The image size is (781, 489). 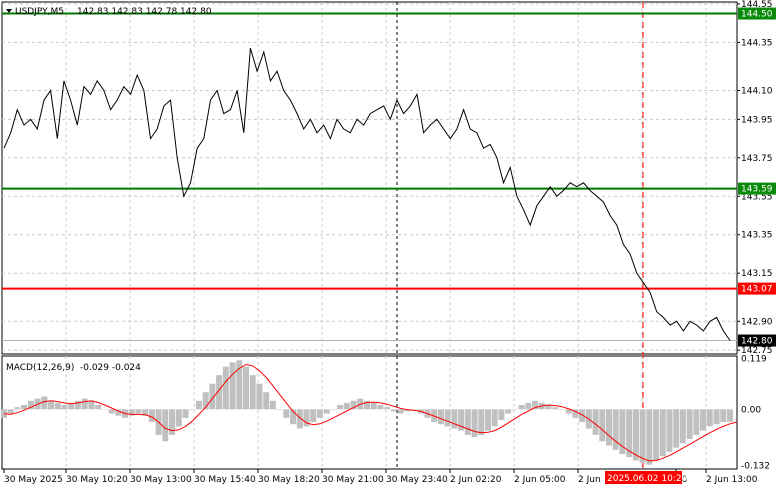 I want to click on time-tick-label: 30 May 10:20, so click(x=97, y=480).